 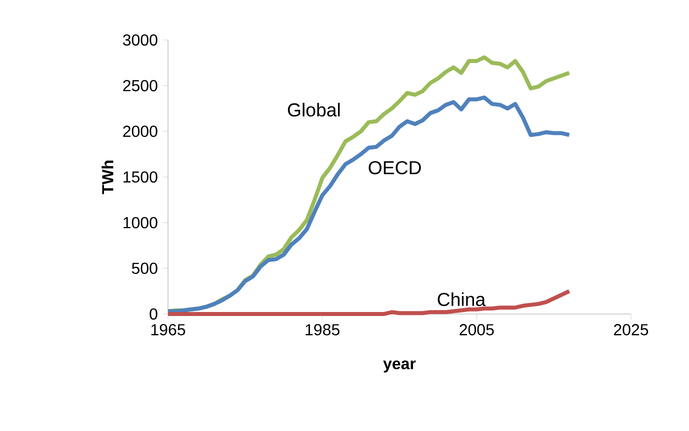 What do you see at coordinates (154, 314) in the screenshot?
I see `y-tick-label: 0` at bounding box center [154, 314].